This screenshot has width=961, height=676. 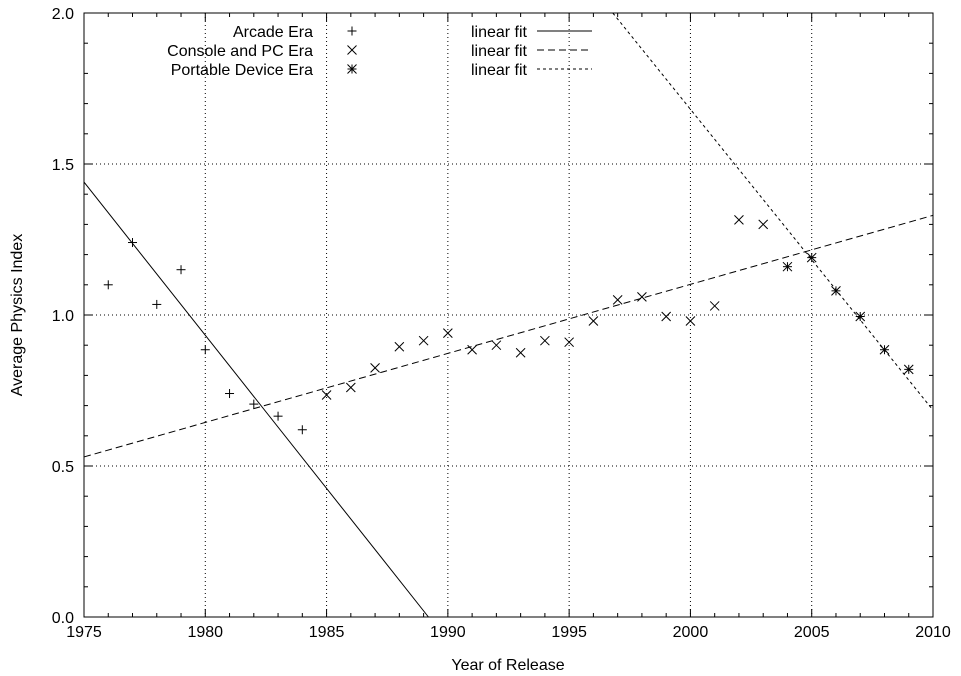 I want to click on x-tick-label: 2000, so click(x=691, y=632).